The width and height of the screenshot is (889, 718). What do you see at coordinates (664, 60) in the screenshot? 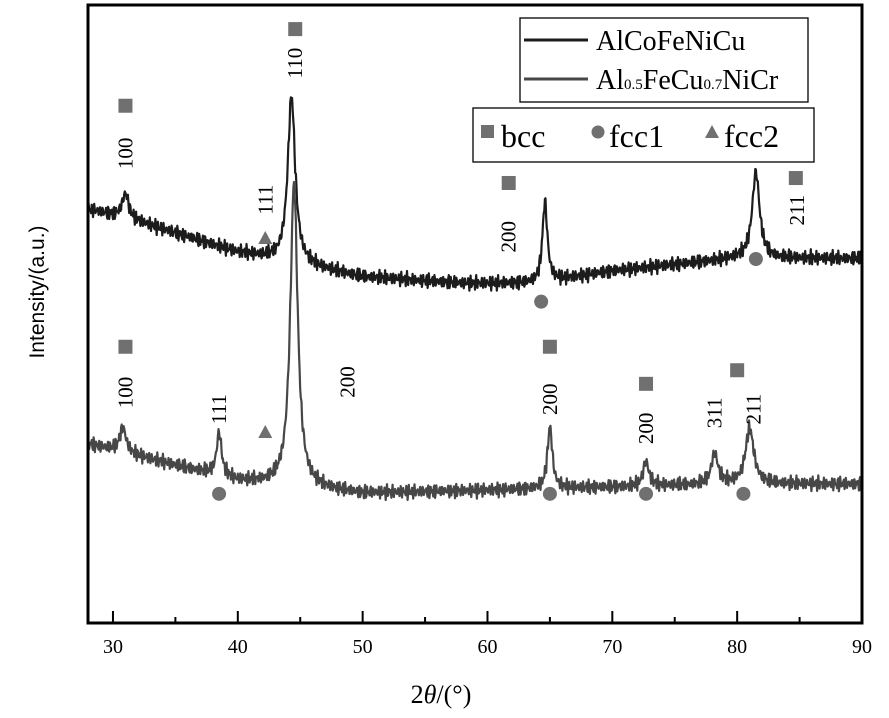
I see `series-legend: AlCoFeNiCu Al0.5FeCu0.7NiCr` at bounding box center [664, 60].